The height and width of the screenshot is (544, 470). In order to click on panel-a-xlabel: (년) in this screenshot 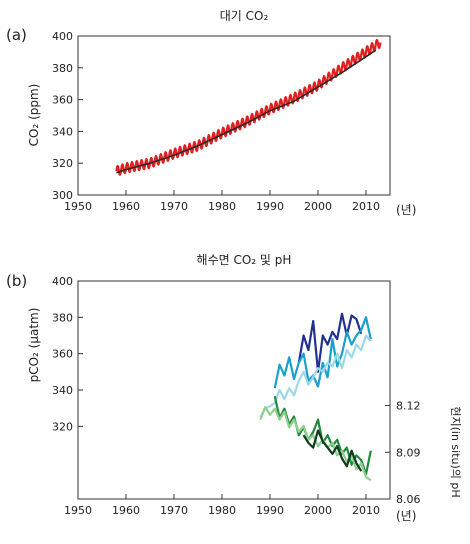, I will do `click(406, 210)`.